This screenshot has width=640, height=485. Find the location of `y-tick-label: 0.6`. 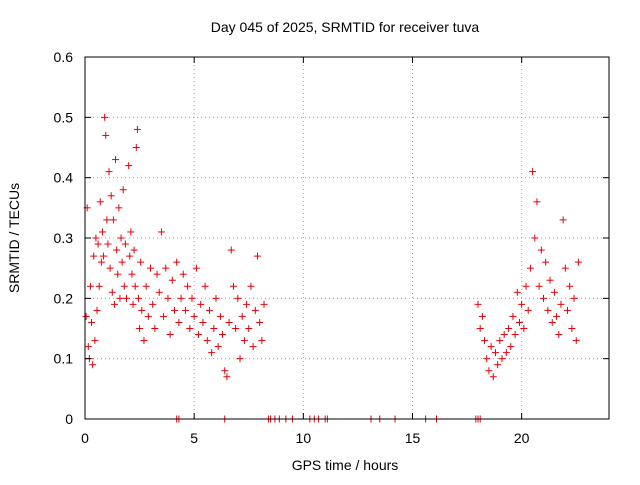

y-tick-label: 0.6 is located at coordinates (64, 57).